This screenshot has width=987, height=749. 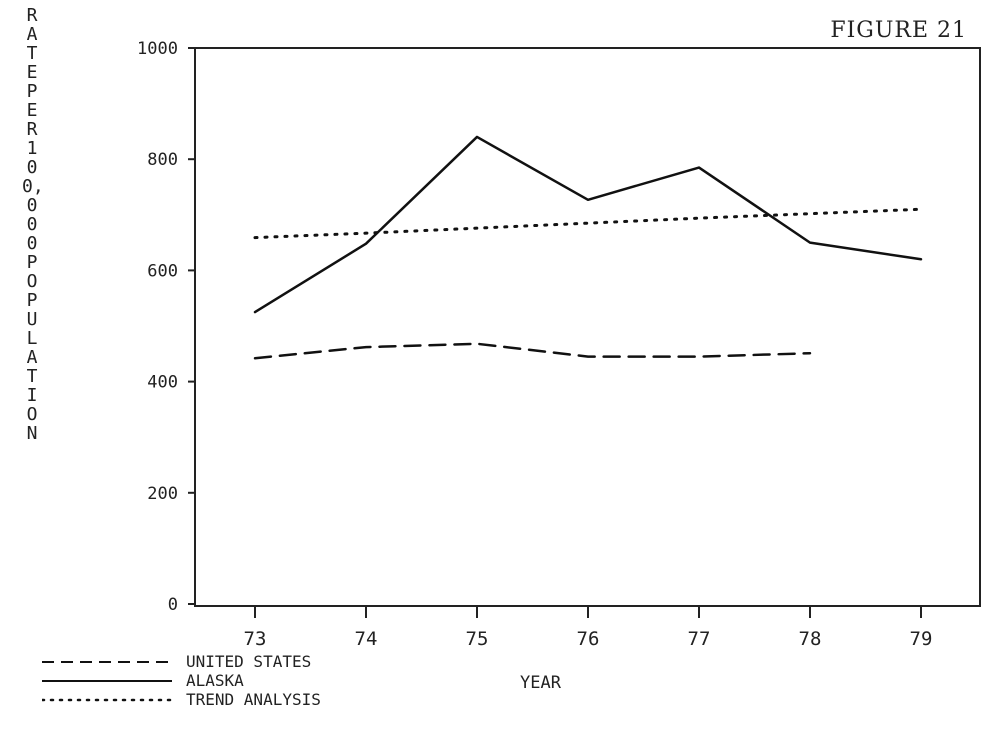 What do you see at coordinates (162, 383) in the screenshot?
I see `y-tick-label: 400` at bounding box center [162, 383].